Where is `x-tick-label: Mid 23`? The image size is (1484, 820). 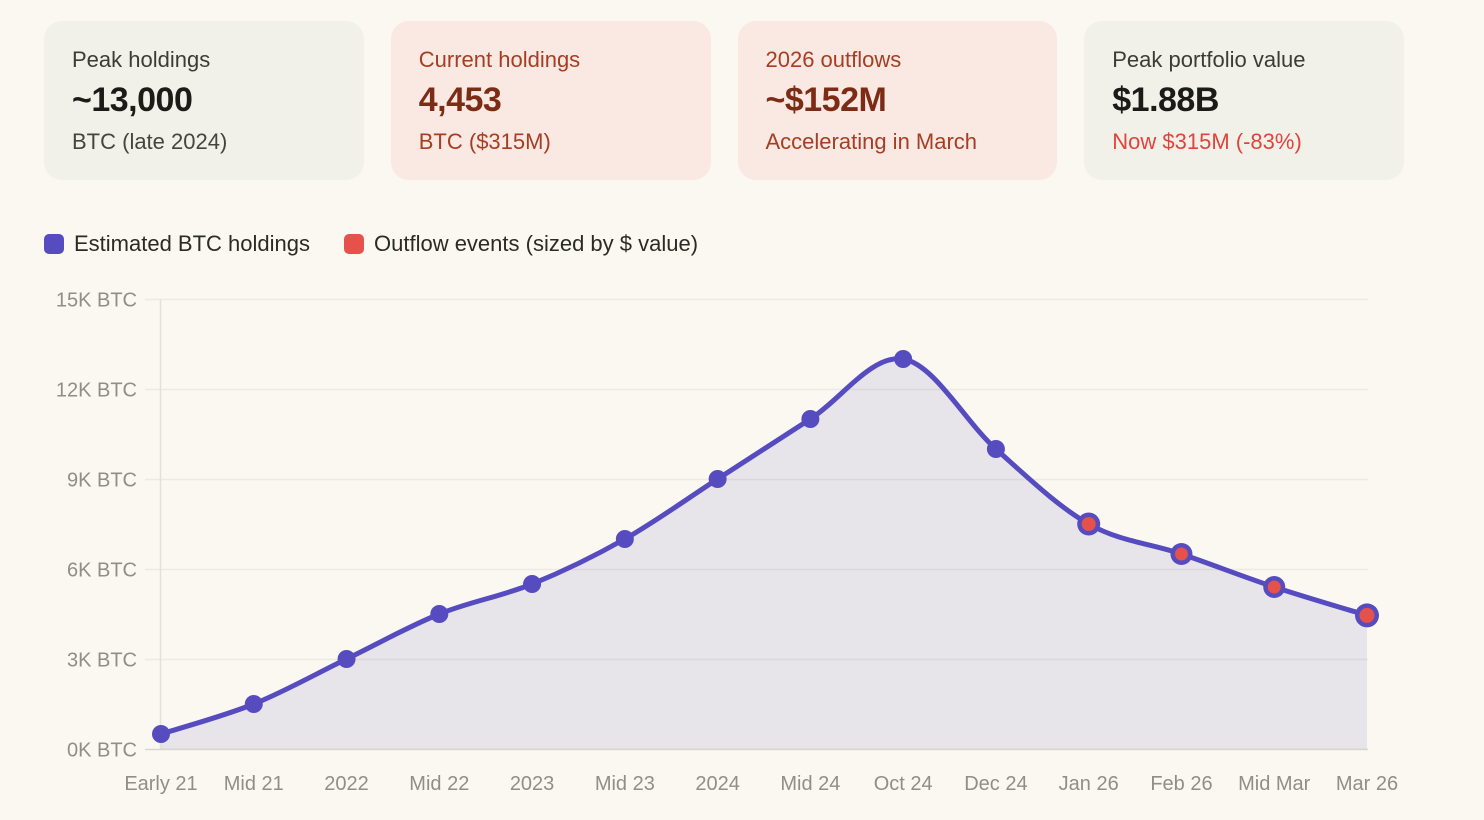
x-tick-label: Mid 23 is located at coordinates (625, 784).